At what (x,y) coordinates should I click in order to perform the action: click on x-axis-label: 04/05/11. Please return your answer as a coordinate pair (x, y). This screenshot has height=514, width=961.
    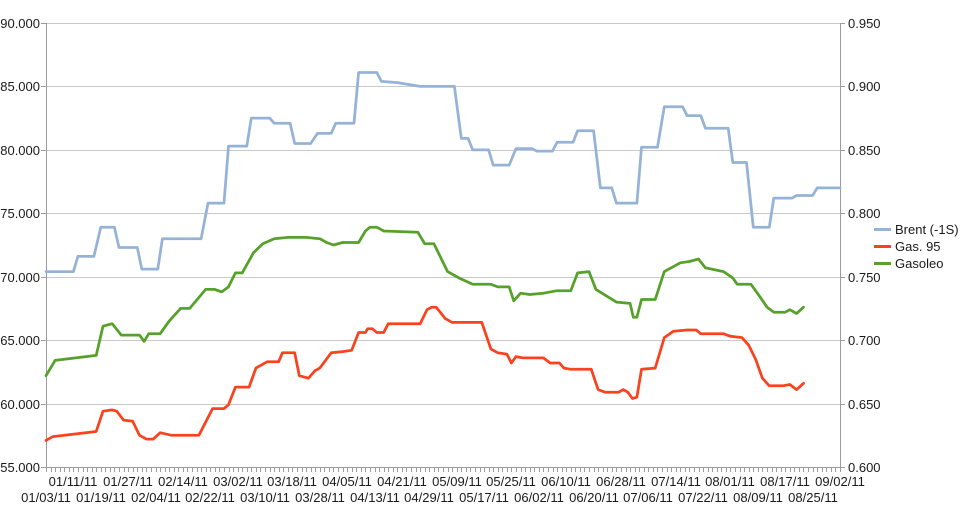
    Looking at the image, I should click on (347, 481).